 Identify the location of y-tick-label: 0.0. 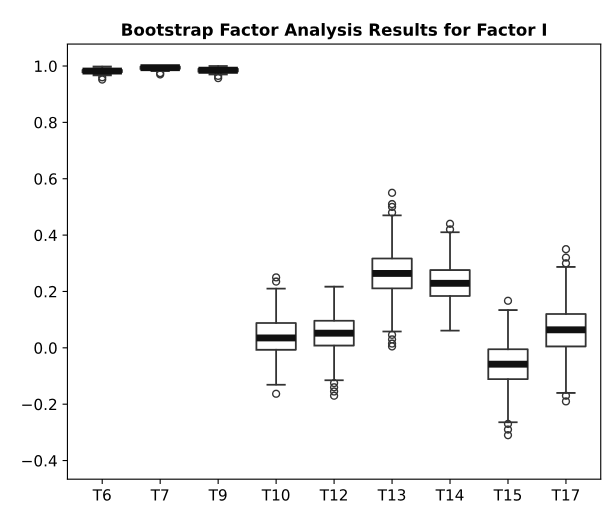
(45, 348).